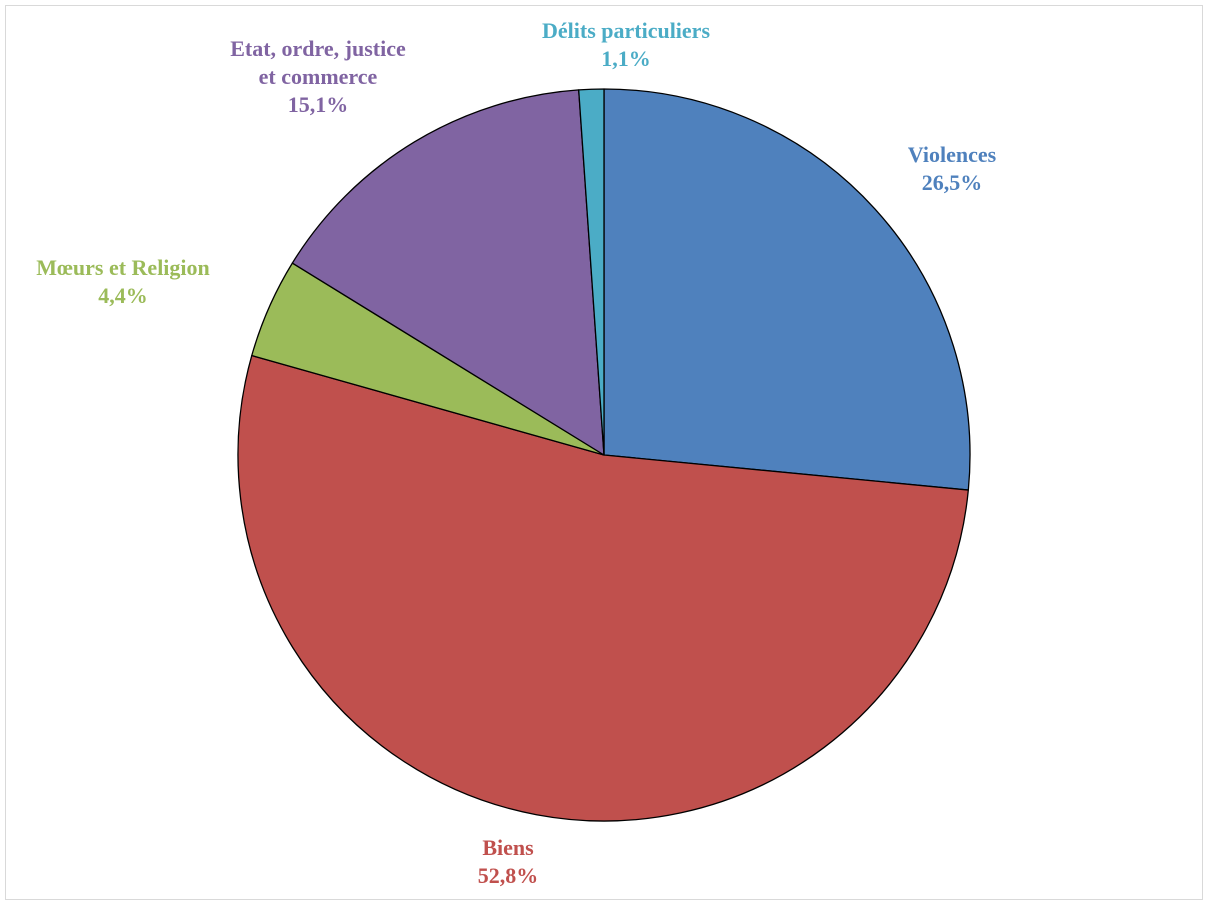  What do you see at coordinates (123, 267) in the screenshot?
I see `slice-name-label: Mœurs et Religion` at bounding box center [123, 267].